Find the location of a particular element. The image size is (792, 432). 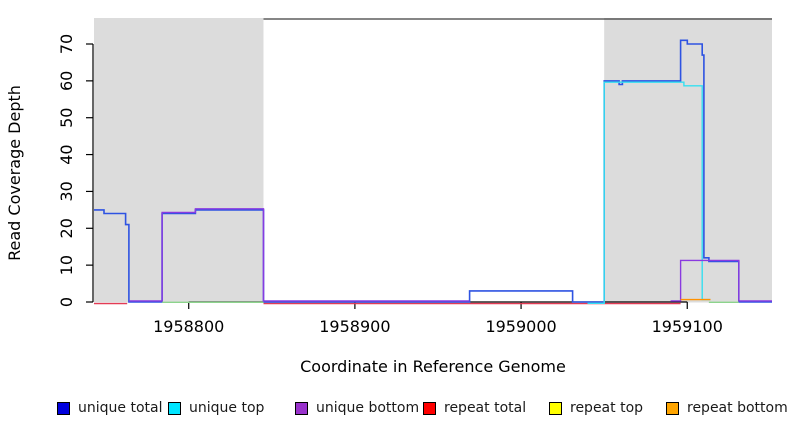

legend-item-unique-bottom: unique bottom is located at coordinates (357, 408).